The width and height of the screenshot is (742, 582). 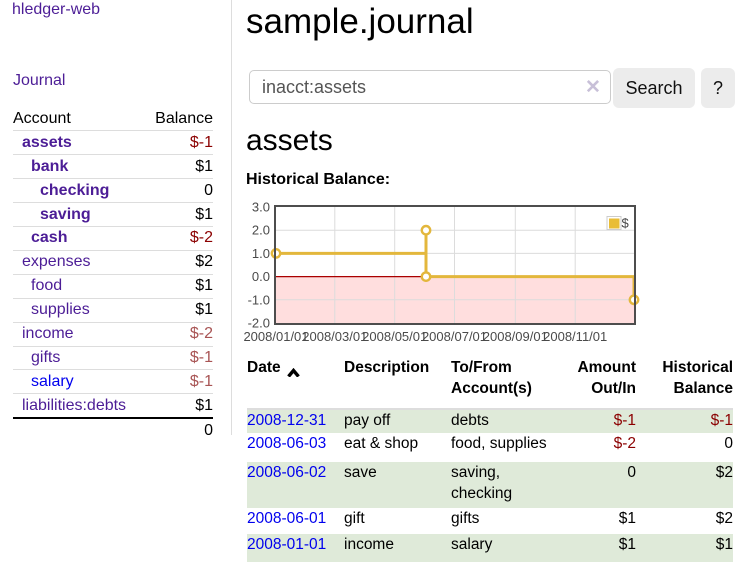 I want to click on svg-text: 2008/09/01, so click(x=515, y=336).